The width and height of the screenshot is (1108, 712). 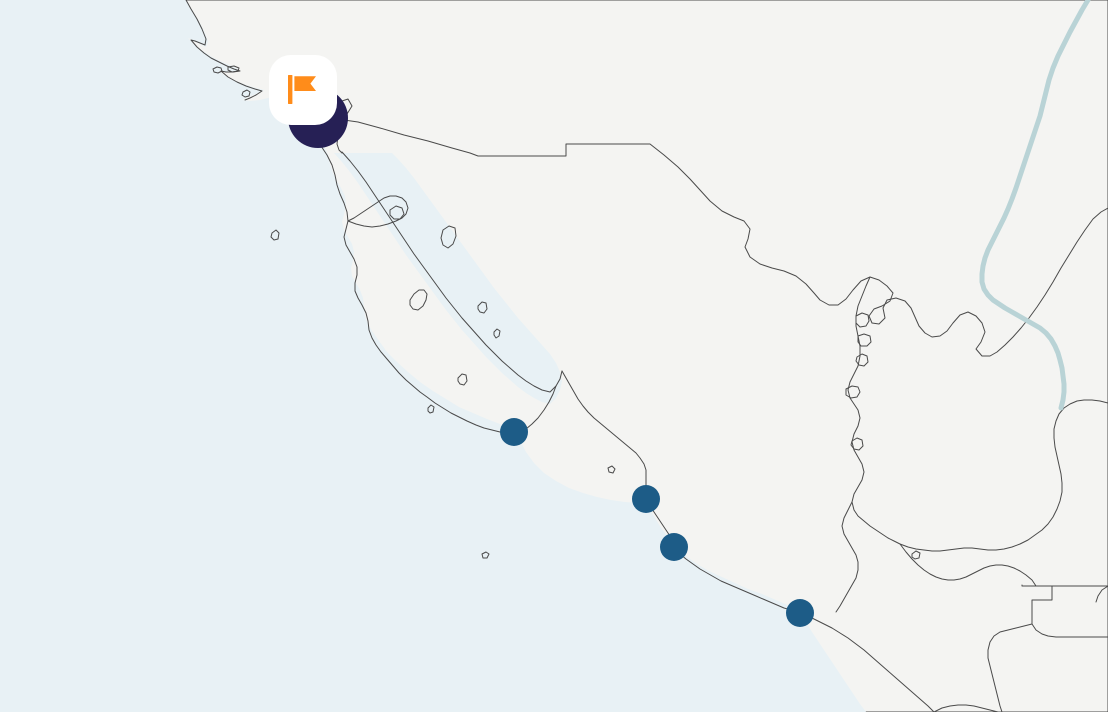 I want to click on mexico-gulf-coast, so click(x=977, y=414).